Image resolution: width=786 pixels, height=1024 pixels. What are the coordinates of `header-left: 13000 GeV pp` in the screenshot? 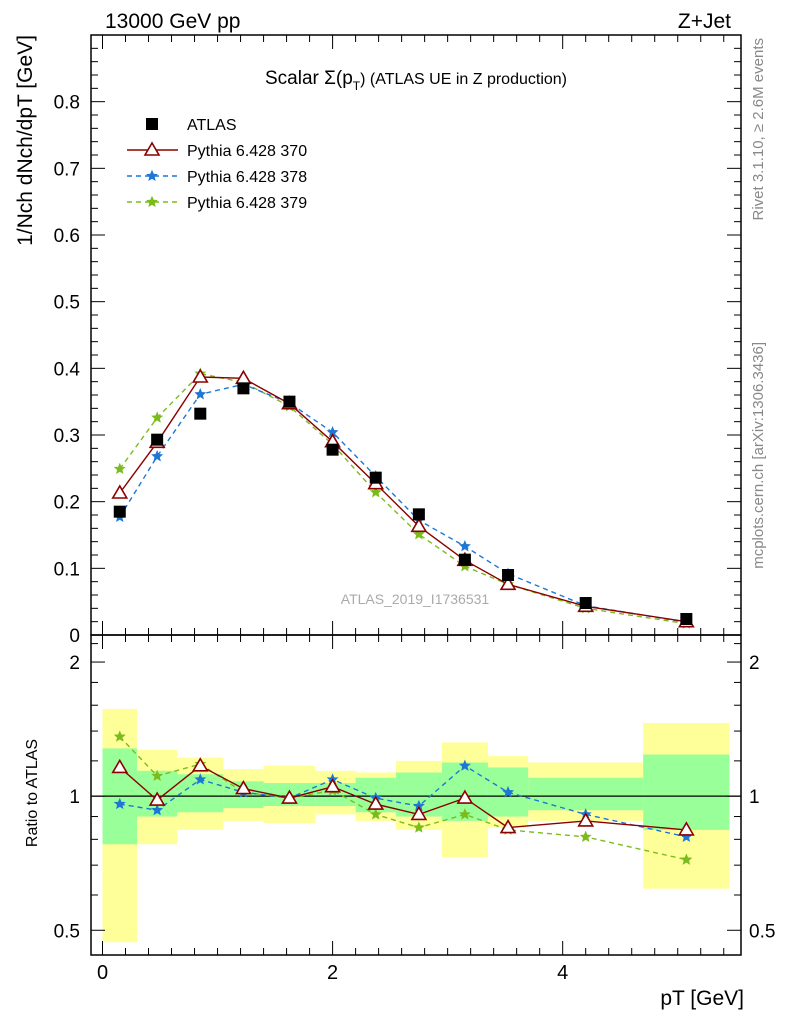 It's located at (172, 21).